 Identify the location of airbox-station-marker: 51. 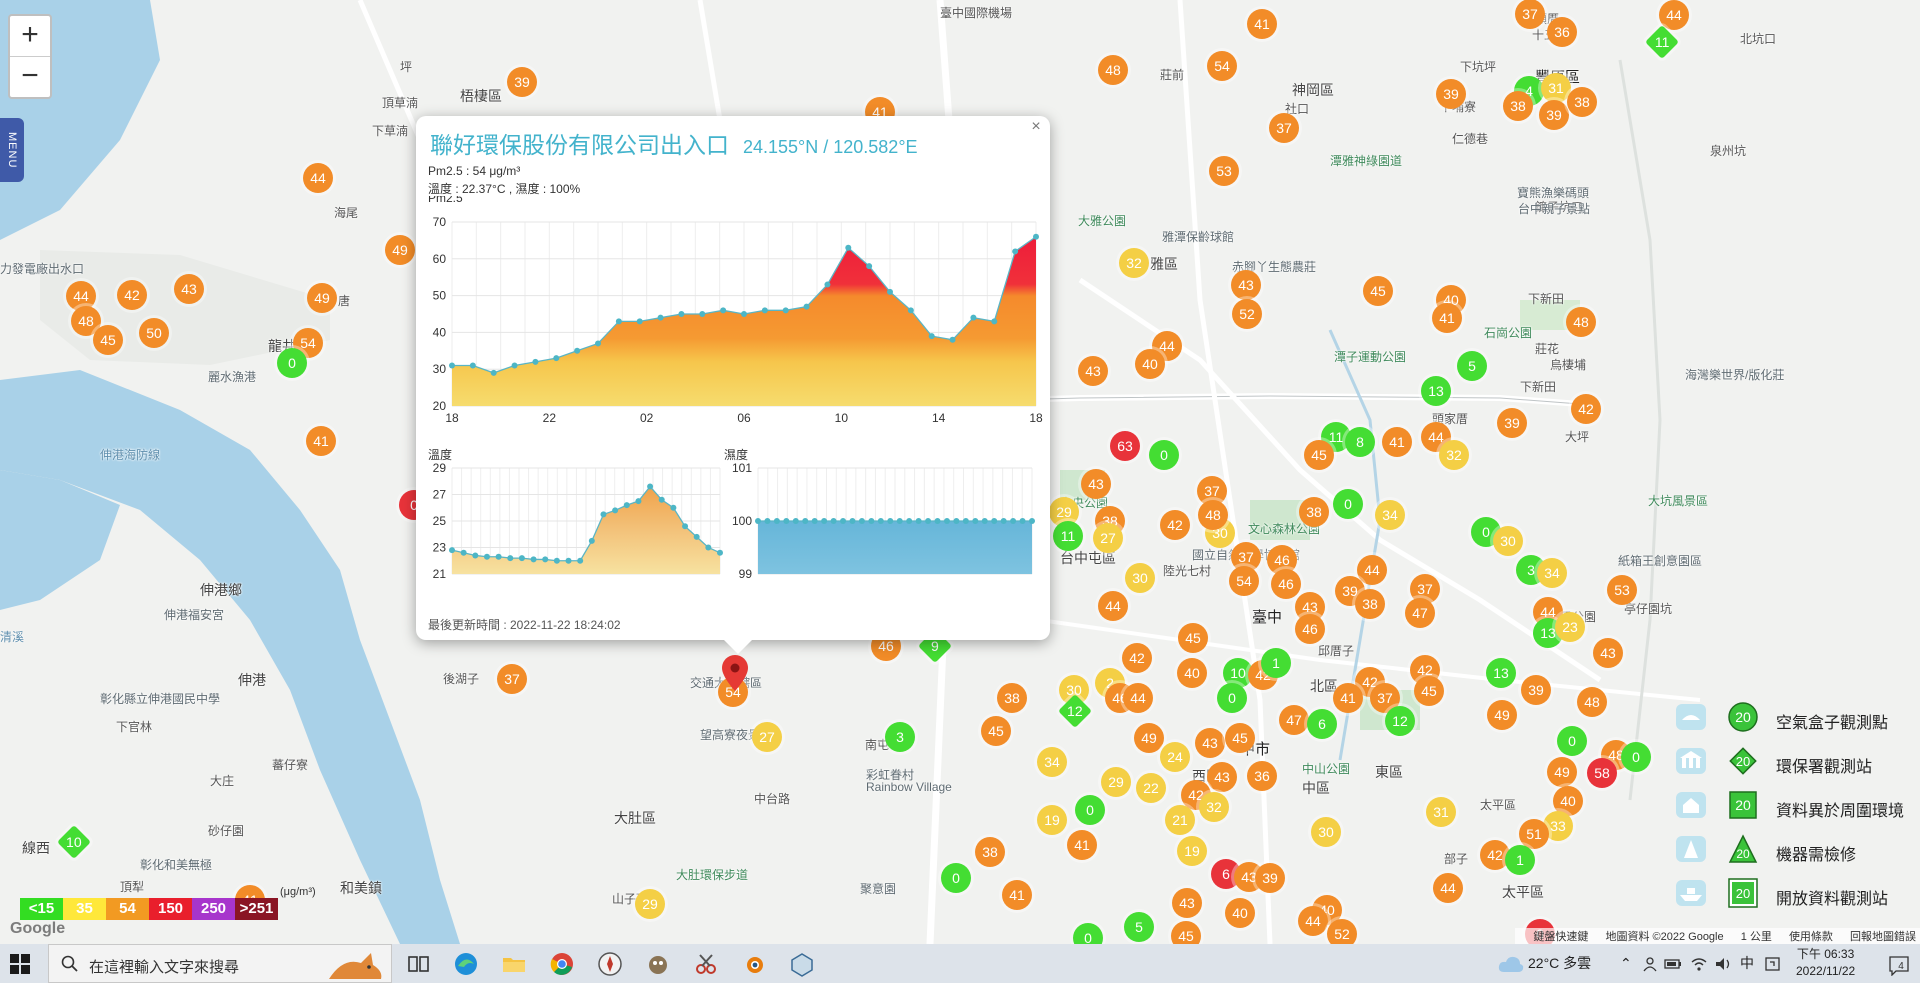
(1534, 834).